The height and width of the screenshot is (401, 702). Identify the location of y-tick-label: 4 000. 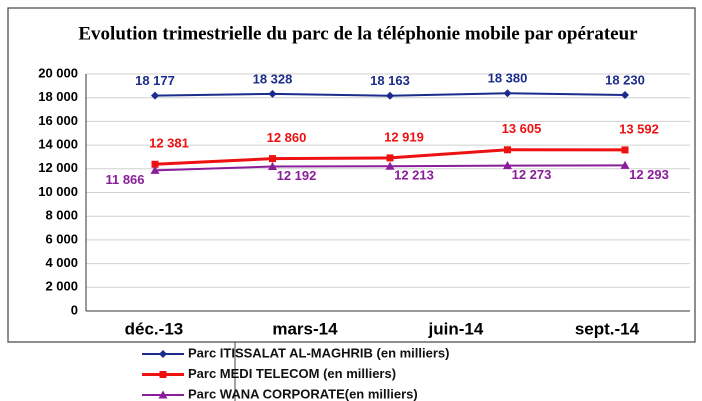
(61, 262).